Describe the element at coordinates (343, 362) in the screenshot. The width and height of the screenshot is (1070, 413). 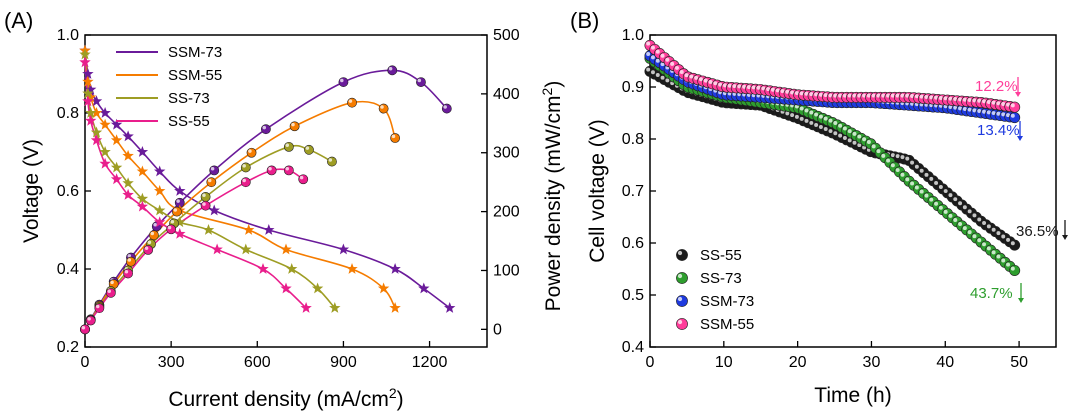
I see `a-x-tick-label: 900` at that location.